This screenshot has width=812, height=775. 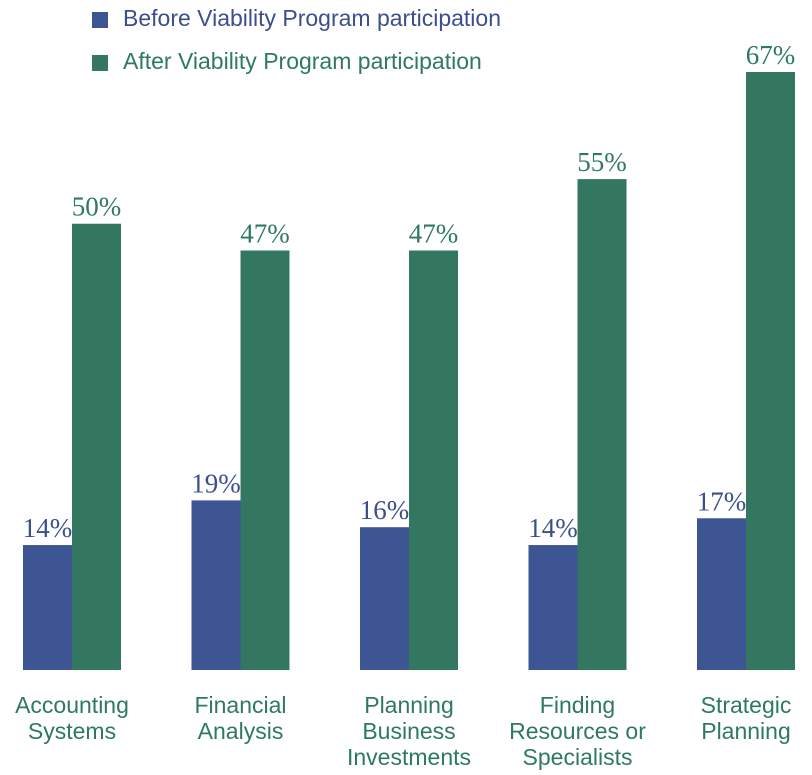 I want to click on value-label: 67%, so click(x=771, y=55).